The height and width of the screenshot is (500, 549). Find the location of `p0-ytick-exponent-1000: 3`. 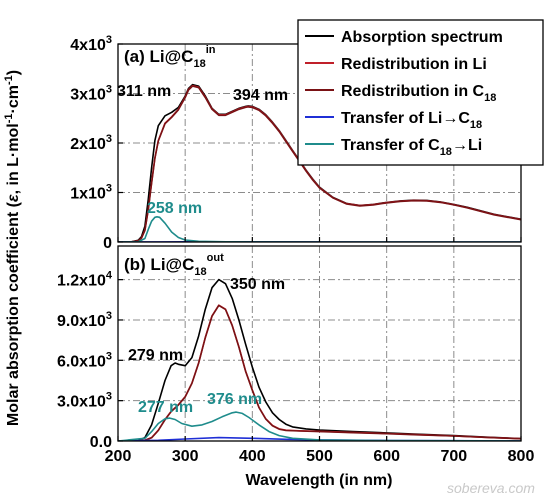

p0-ytick-exponent-1000: 3 is located at coordinates (109, 189).